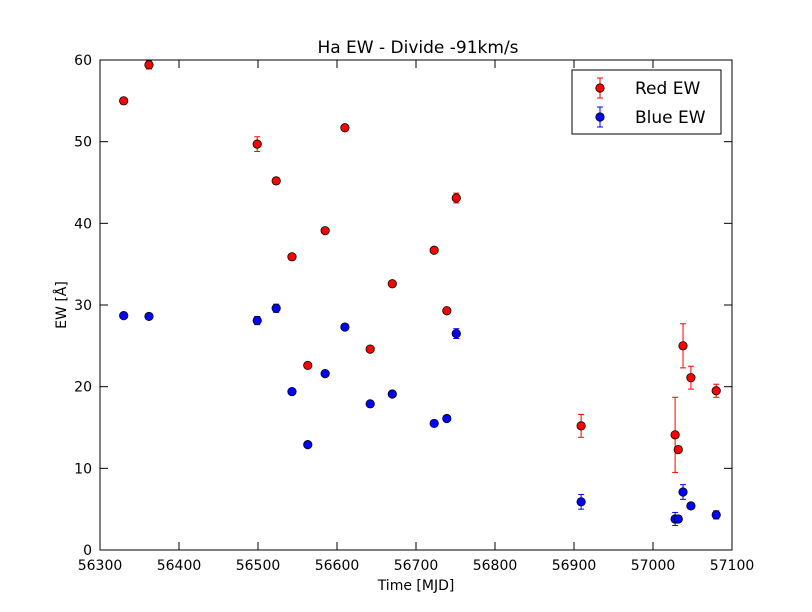  I want to click on y-tick-label: 60, so click(83, 61).